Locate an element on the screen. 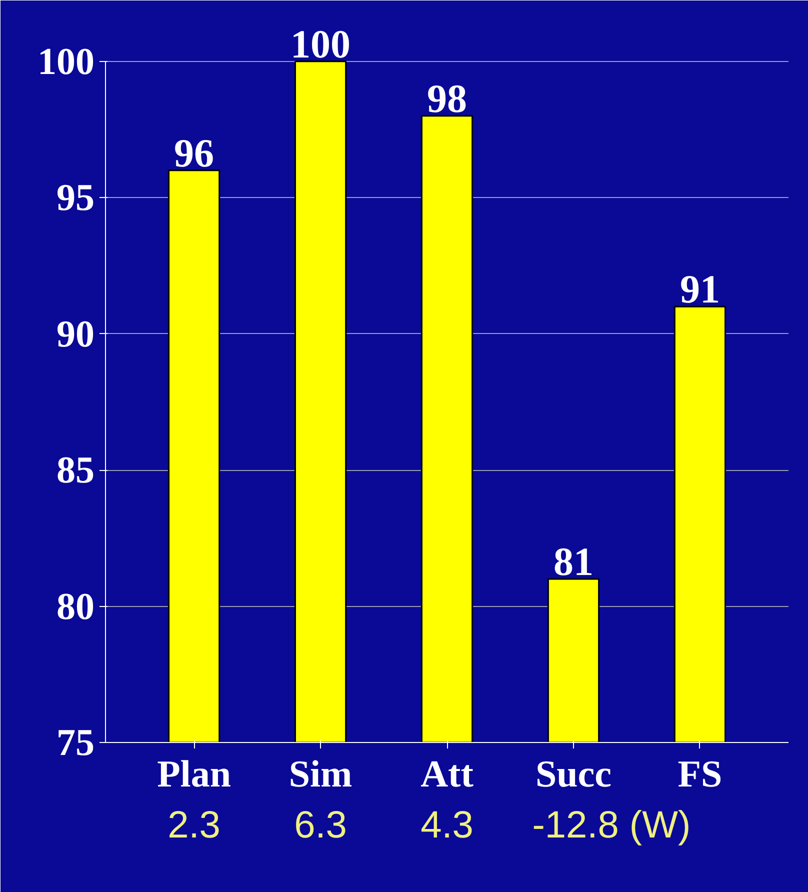 This screenshot has width=808, height=892. x-tick-label: FS is located at coordinates (700, 775).